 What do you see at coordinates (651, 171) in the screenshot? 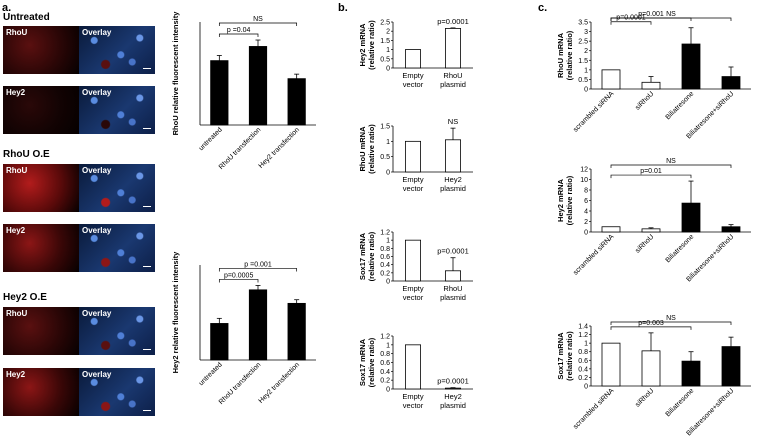
I see `significance-label: p=0.01` at bounding box center [651, 171].